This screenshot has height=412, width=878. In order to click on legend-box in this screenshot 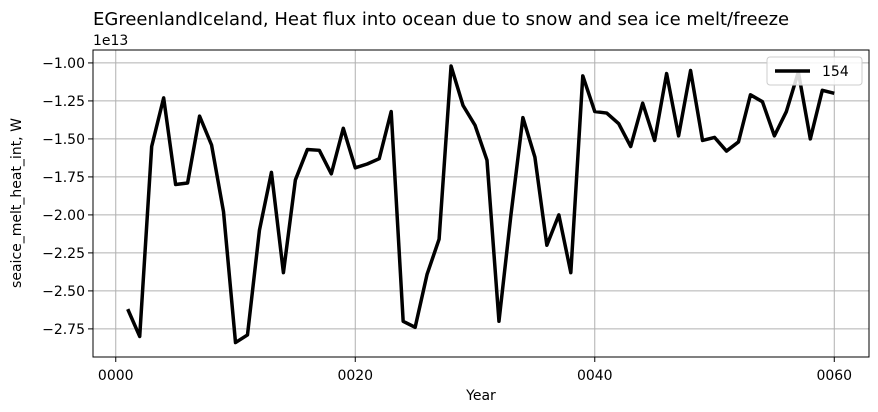, I will do `click(814, 71)`.